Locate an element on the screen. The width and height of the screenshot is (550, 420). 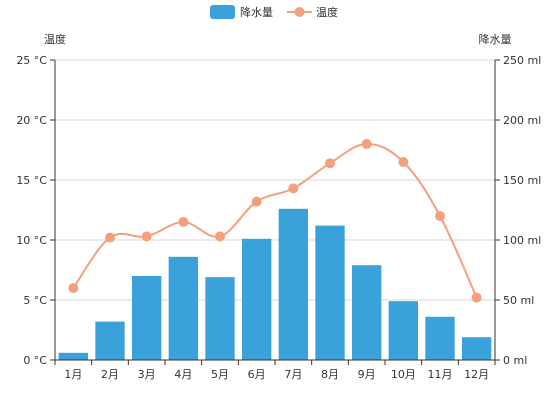
x-axis-tick-label: 6月 is located at coordinates (257, 374).